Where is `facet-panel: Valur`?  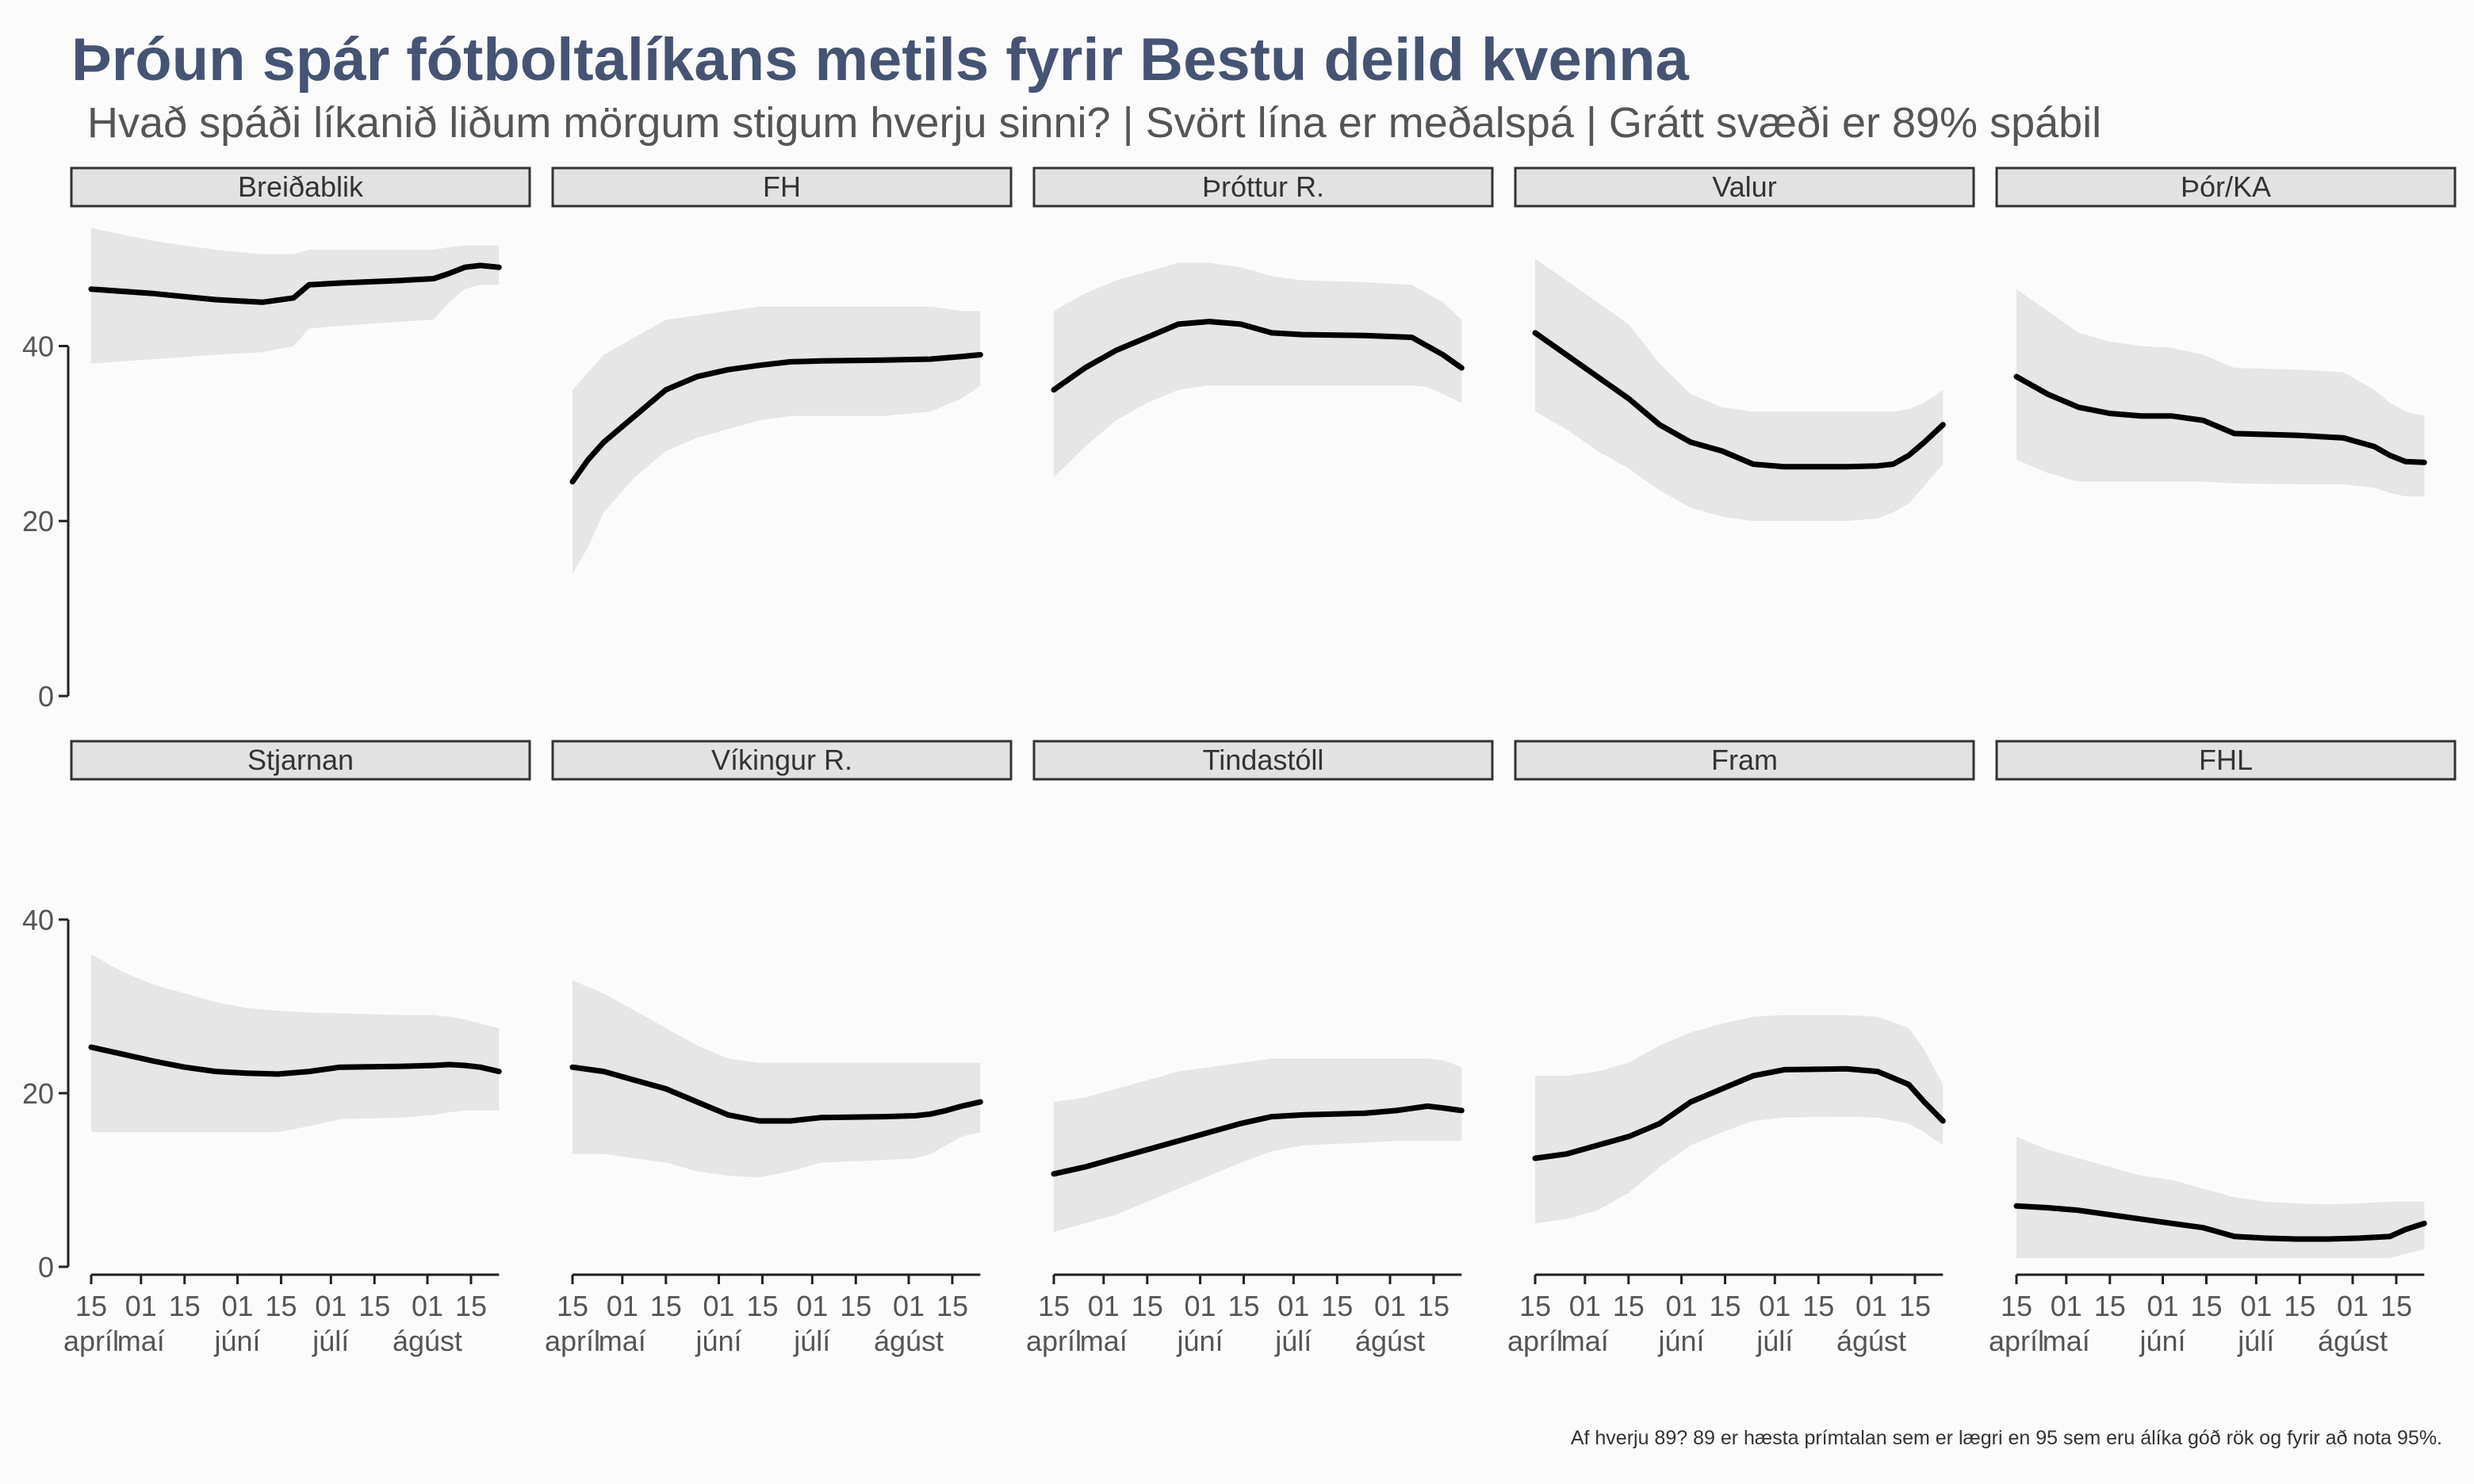 facet-panel: Valur is located at coordinates (1744, 344).